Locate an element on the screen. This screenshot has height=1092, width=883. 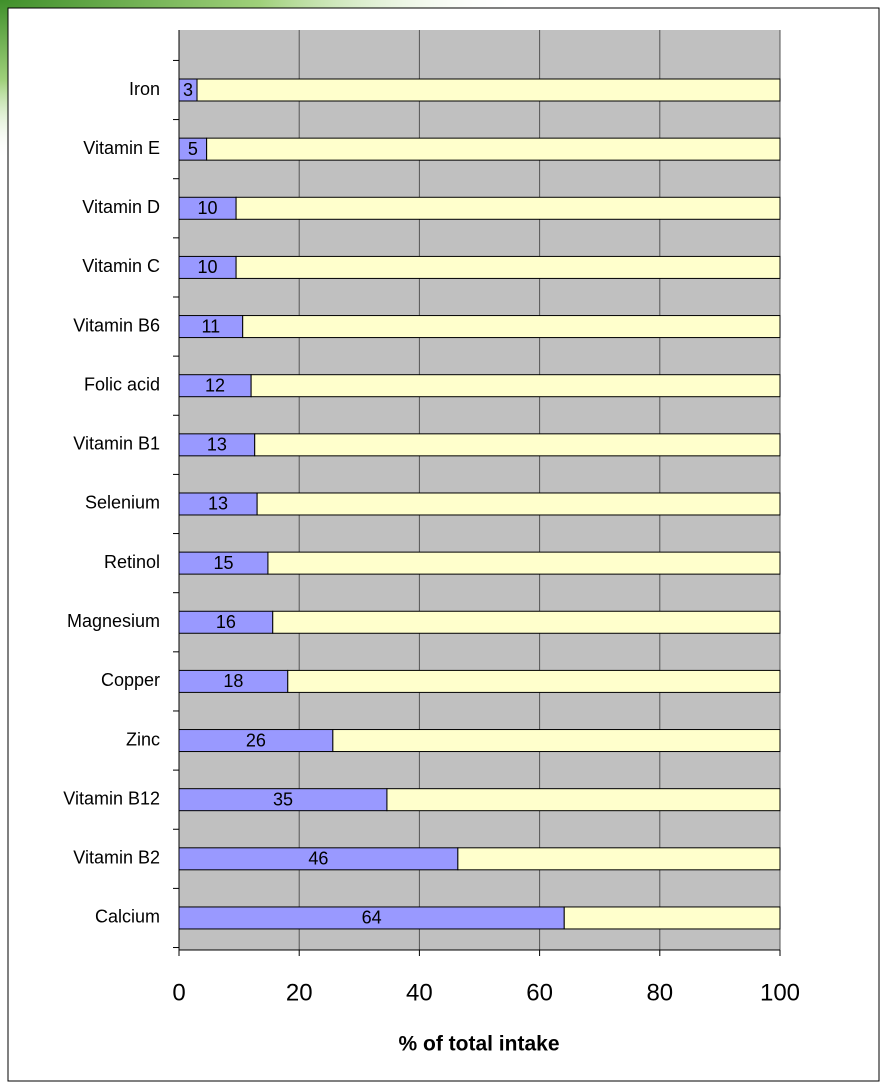
x-tick-label: 0 is located at coordinates (178, 992).